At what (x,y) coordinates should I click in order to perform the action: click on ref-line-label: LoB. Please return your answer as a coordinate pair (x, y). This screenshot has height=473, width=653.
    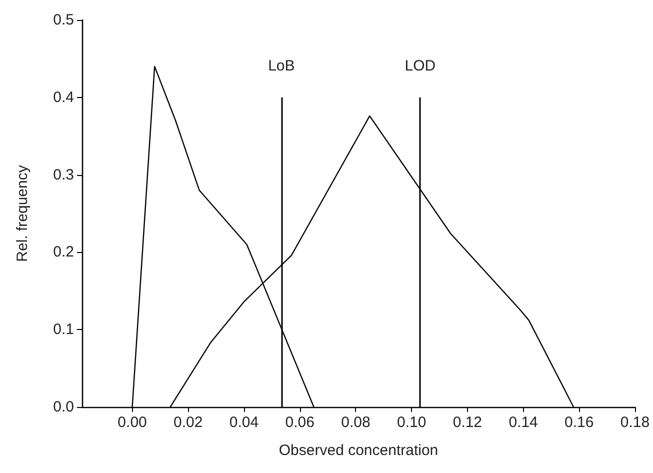
    Looking at the image, I should click on (281, 65).